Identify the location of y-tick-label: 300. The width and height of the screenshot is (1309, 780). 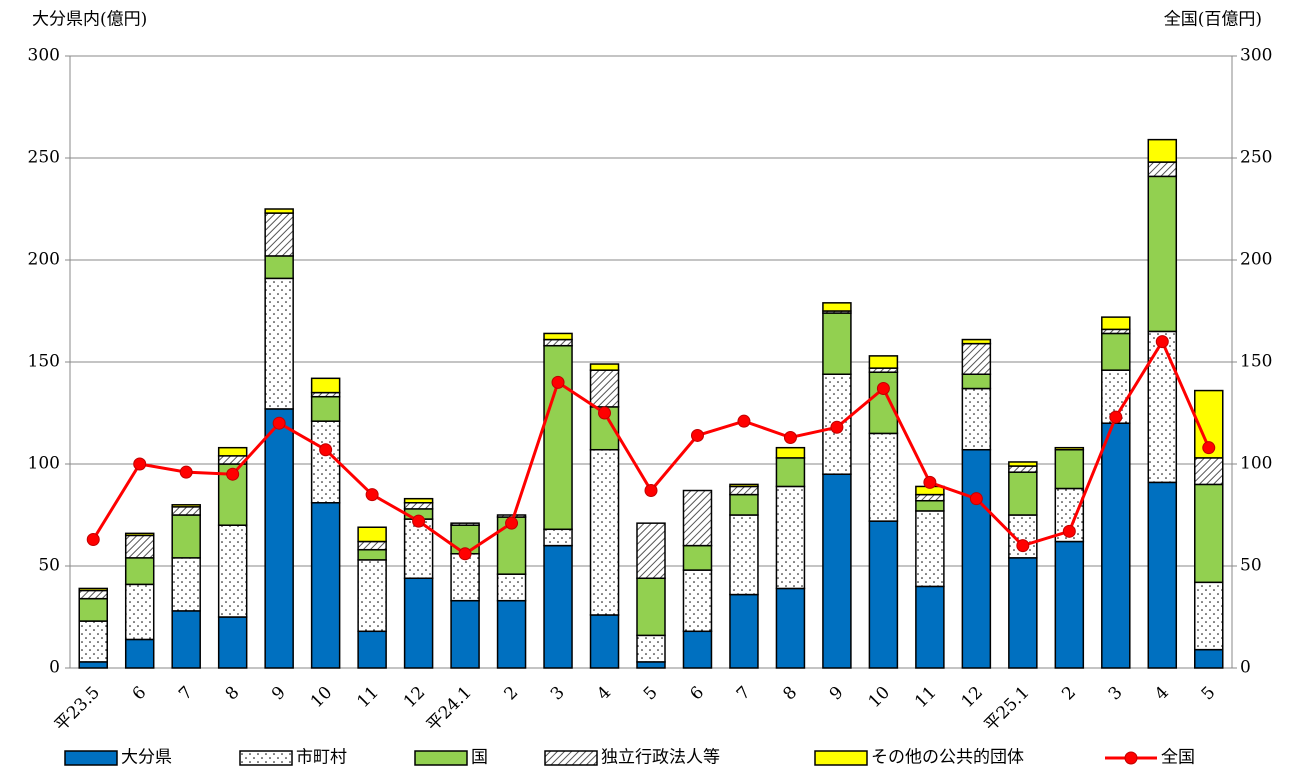
(44, 56).